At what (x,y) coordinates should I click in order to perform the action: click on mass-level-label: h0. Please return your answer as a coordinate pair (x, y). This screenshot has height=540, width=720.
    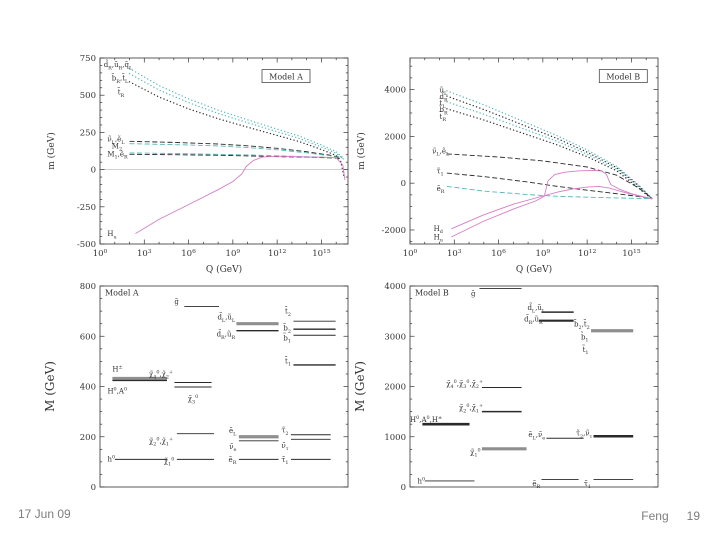
    Looking at the image, I should click on (421, 480).